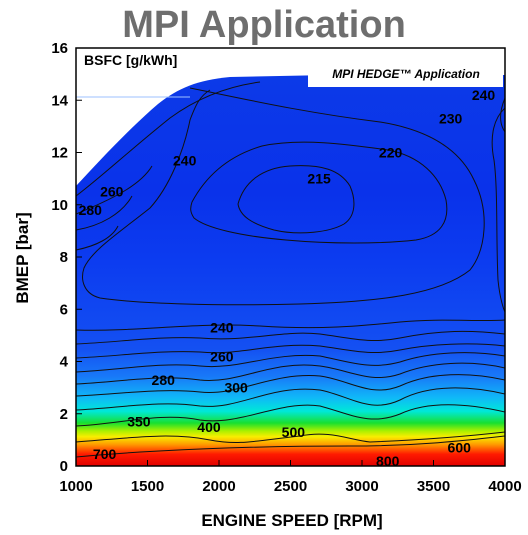 The height and width of the screenshot is (535, 528). I want to click on y-tick-label: 4, so click(64, 362).